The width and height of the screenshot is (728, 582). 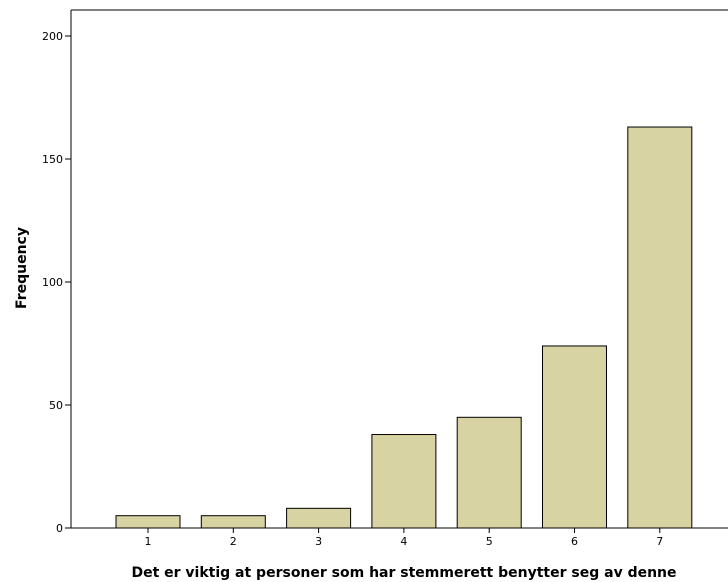 I want to click on x-tick-label: 5, so click(x=489, y=541).